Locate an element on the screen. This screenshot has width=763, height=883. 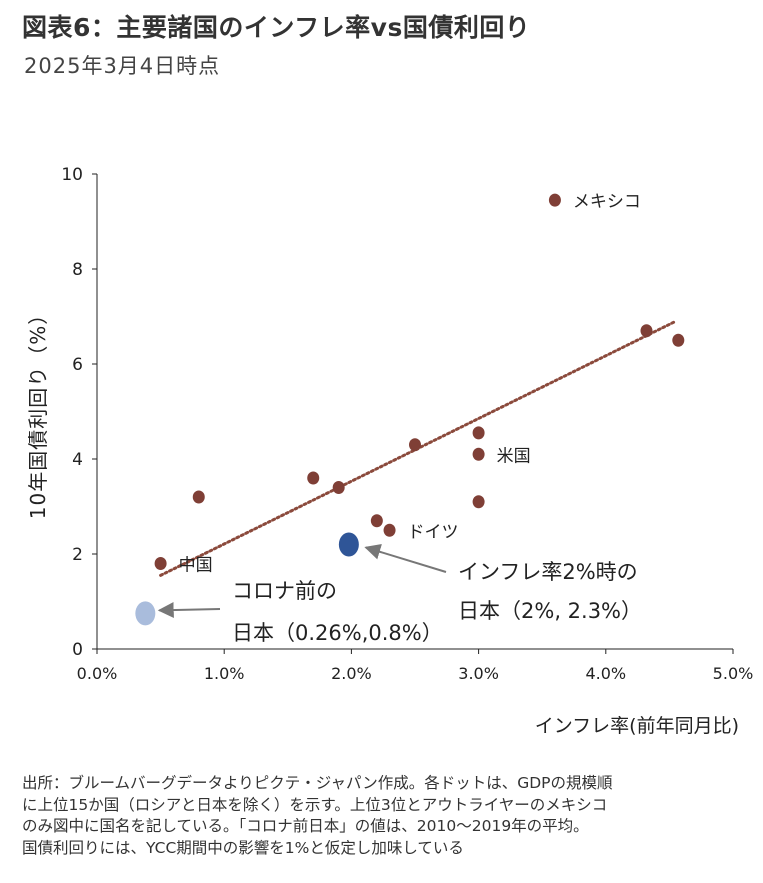
y-tick-label: 0 is located at coordinates (77, 650).